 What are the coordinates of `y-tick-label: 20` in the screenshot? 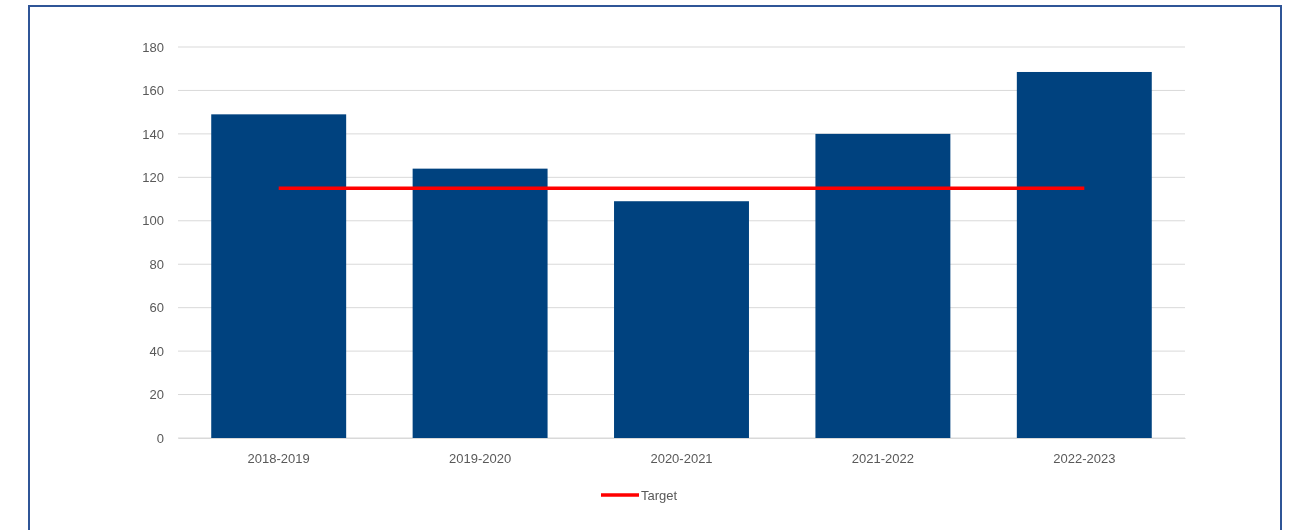 It's located at (156, 395).